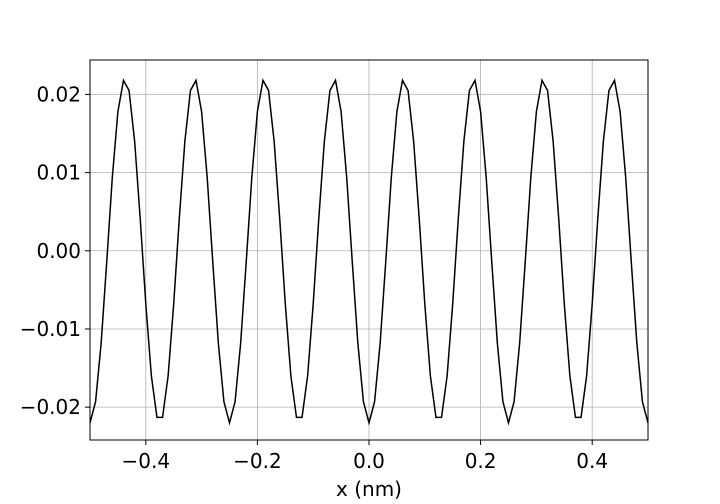 The width and height of the screenshot is (720, 504). What do you see at coordinates (481, 461) in the screenshot?
I see `x-tick-label: 0.2` at bounding box center [481, 461].